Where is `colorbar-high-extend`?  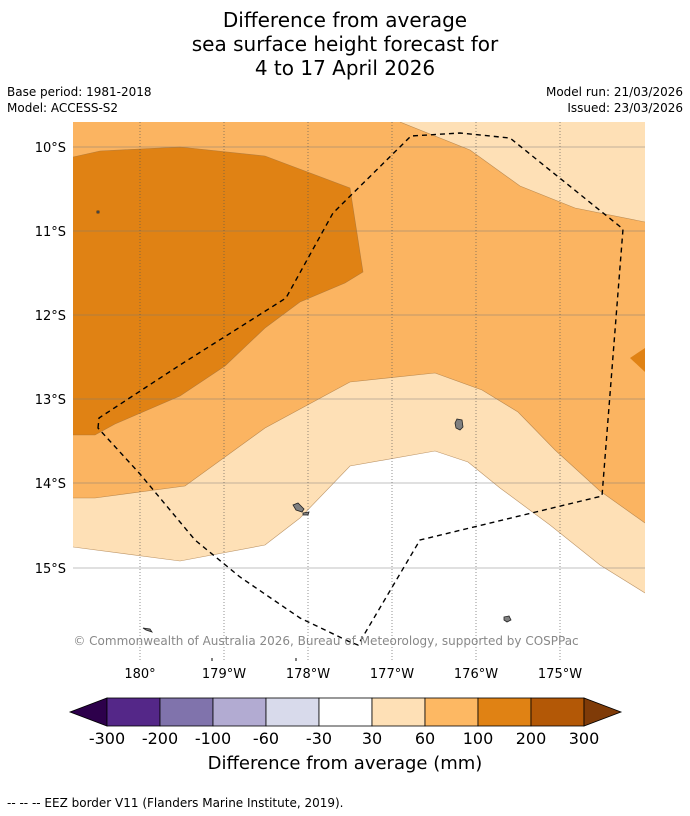 colorbar-high-extend is located at coordinates (603, 712).